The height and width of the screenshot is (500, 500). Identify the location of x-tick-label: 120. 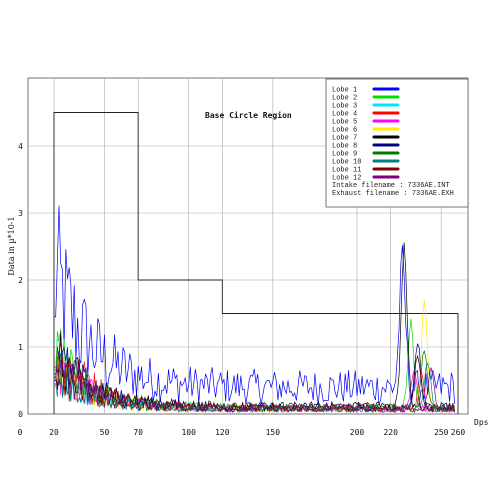
(222, 432).